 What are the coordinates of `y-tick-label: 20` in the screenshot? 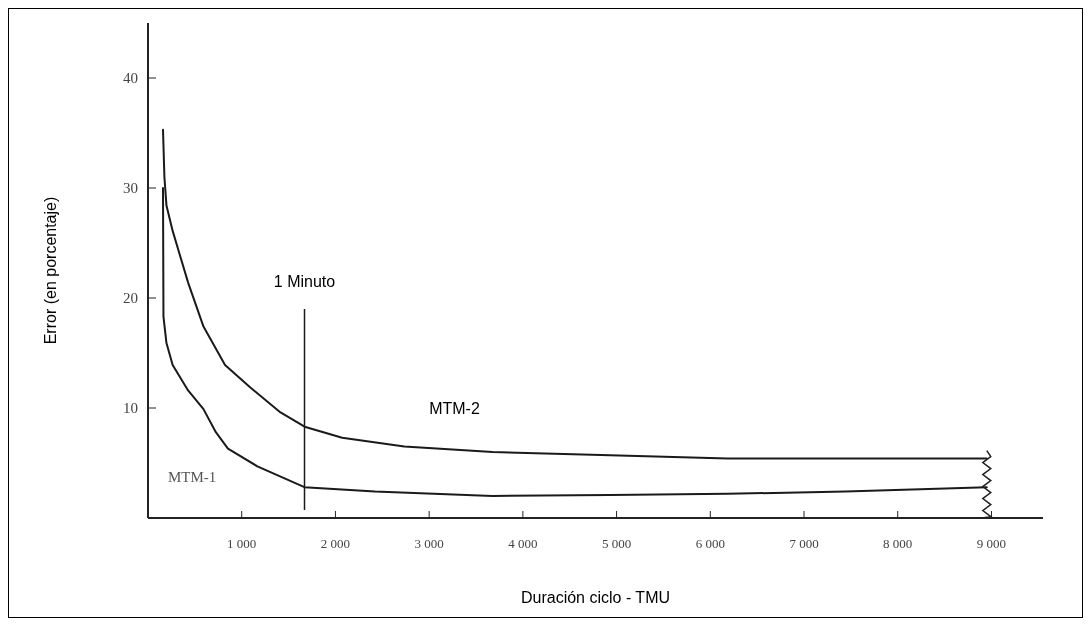 It's located at (130, 298).